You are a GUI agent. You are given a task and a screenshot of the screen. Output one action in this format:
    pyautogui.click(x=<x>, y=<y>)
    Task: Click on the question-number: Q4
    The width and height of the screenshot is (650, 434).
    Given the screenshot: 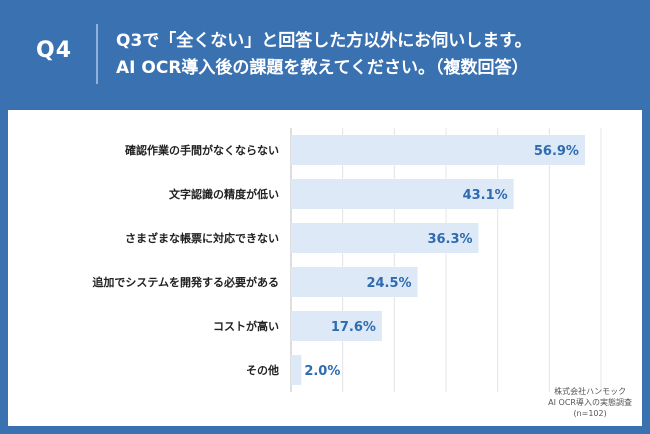 What is the action you would take?
    pyautogui.click(x=54, y=50)
    